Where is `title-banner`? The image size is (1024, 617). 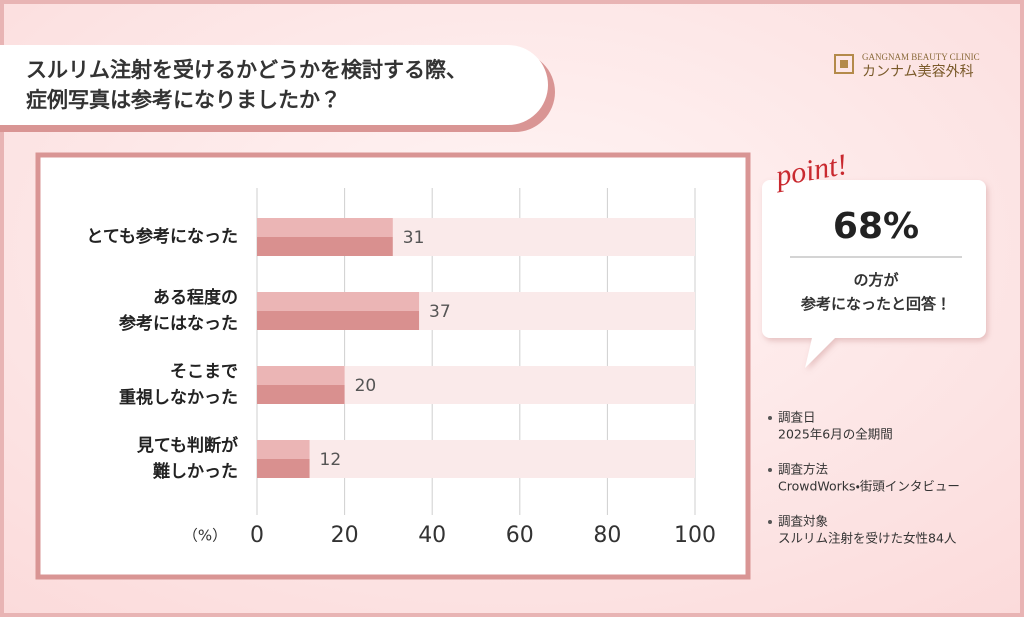 title-banner is located at coordinates (274, 85).